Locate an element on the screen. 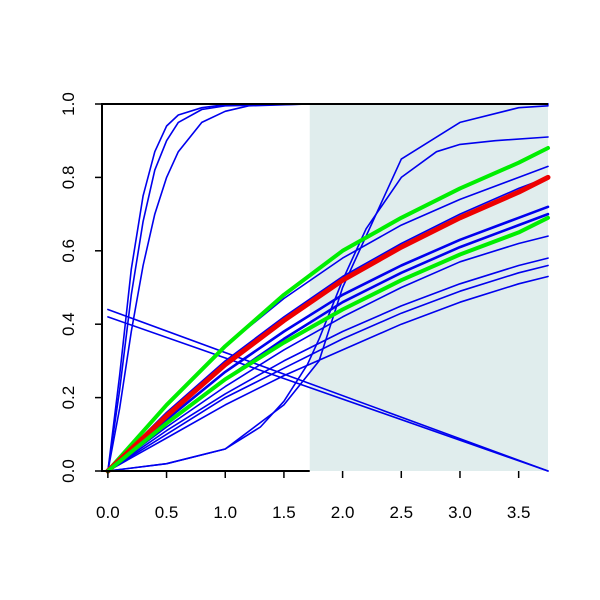 This screenshot has width=600, height=600. x-tick-label: 3.0 is located at coordinates (460, 512).